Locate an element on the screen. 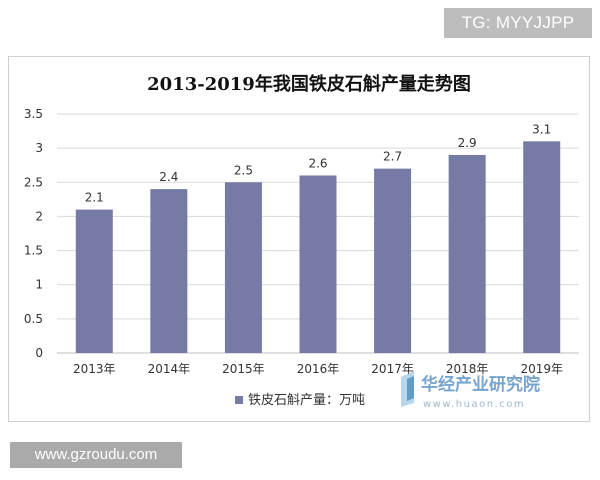 The image size is (600, 480). x-tick-label: 2016年 is located at coordinates (318, 369).